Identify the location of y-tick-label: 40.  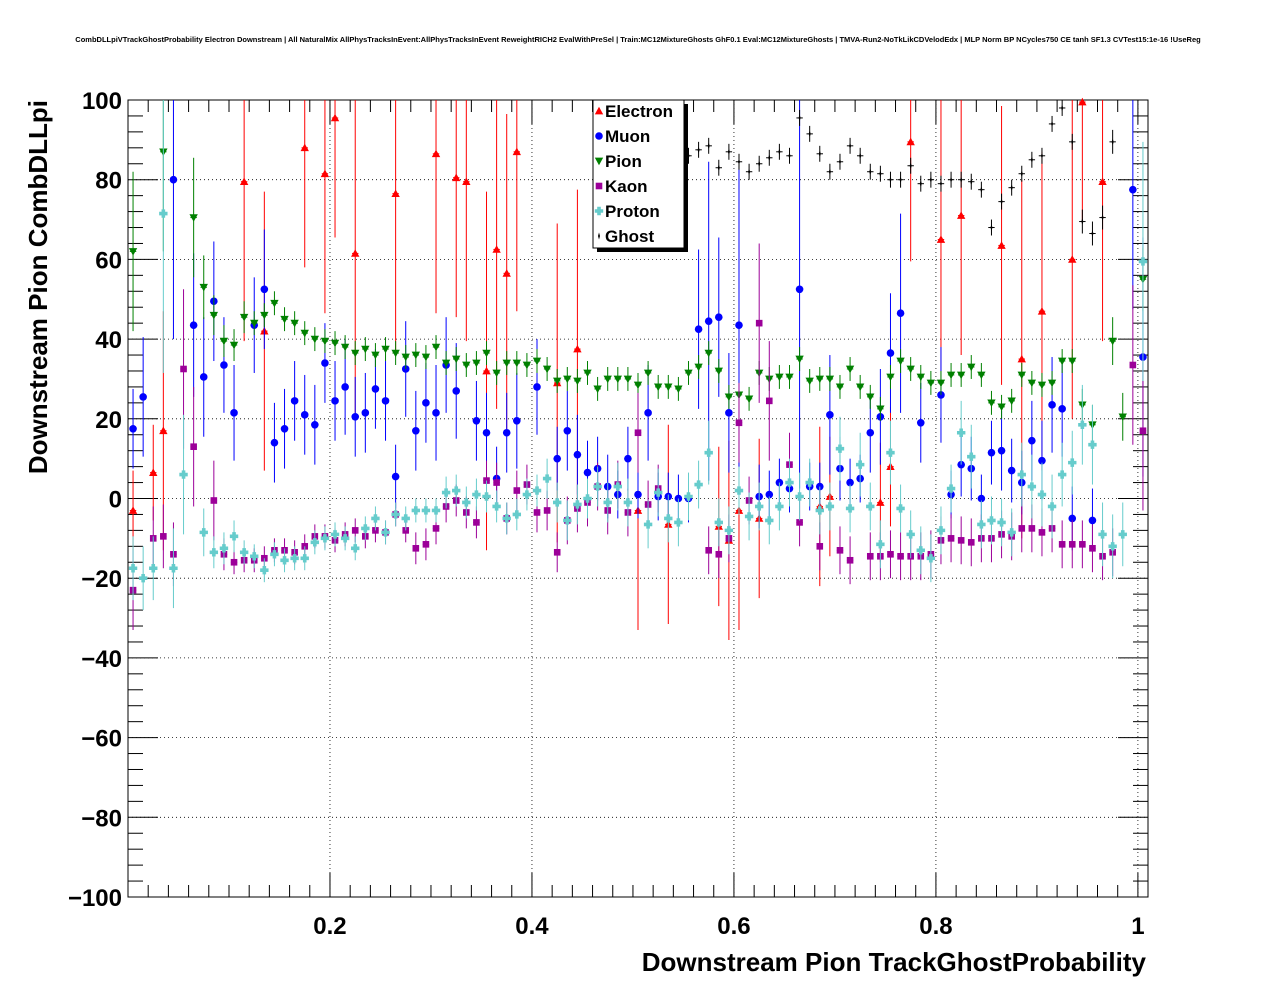
(108, 340).